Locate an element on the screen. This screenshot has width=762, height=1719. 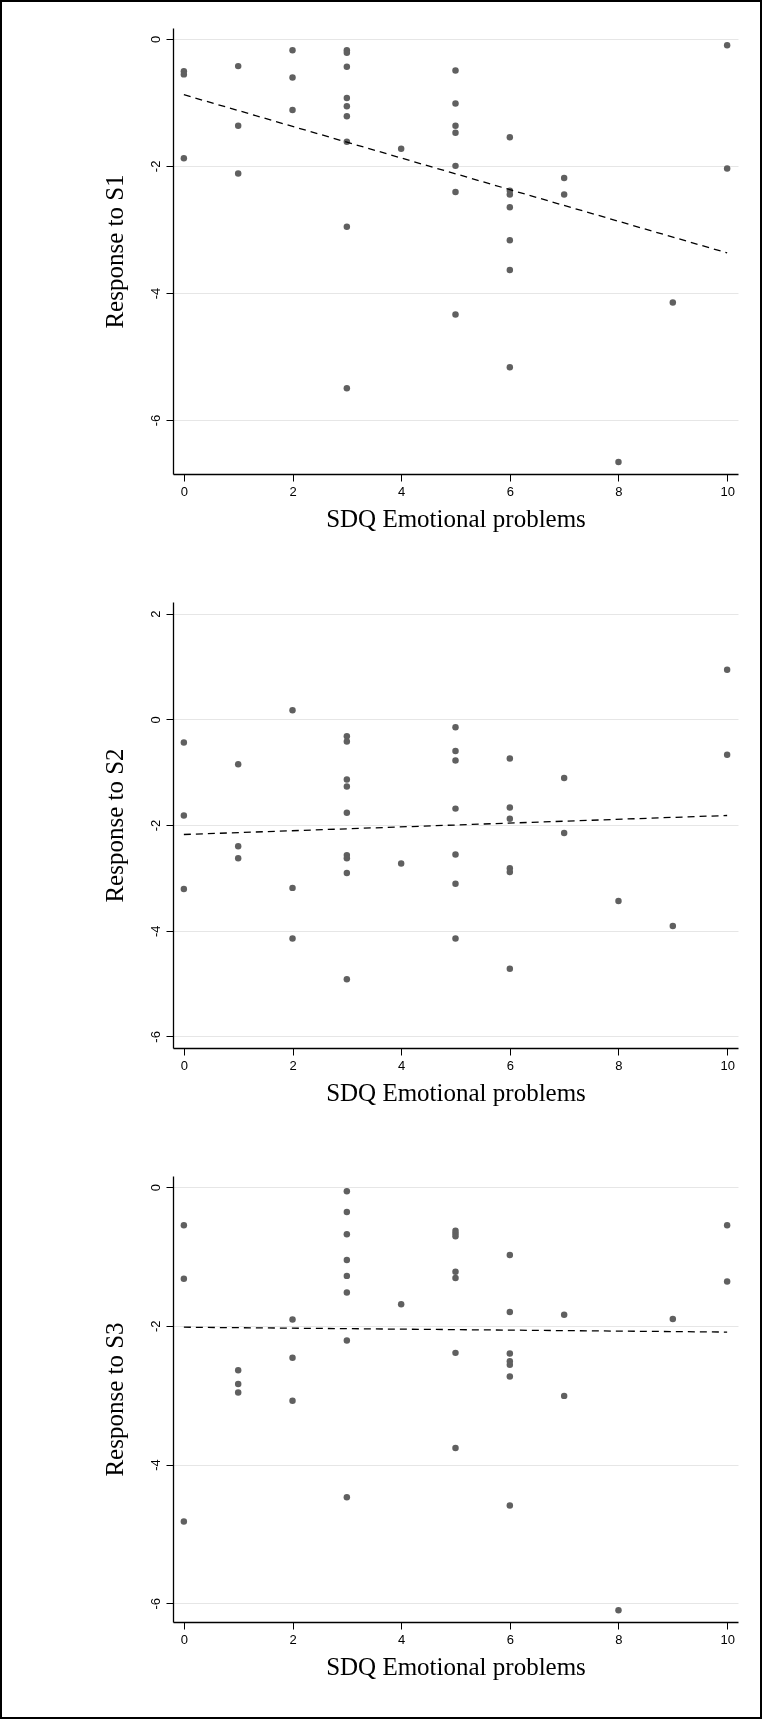
y-axis-title: Response to S1 is located at coordinates (114, 251).